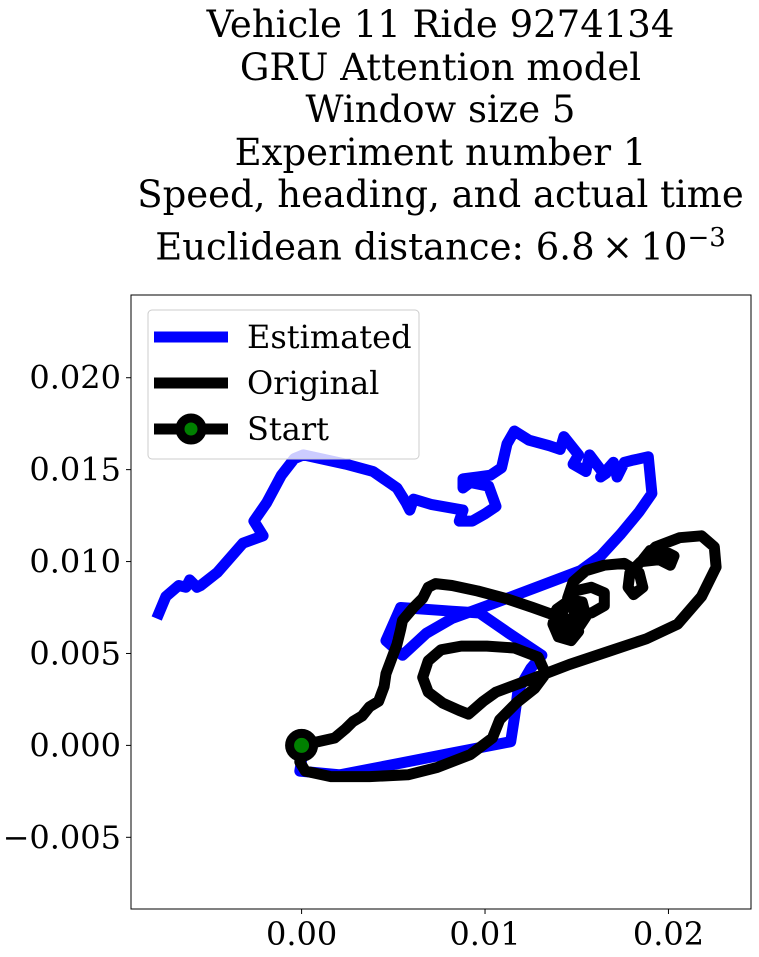 This screenshot has height=957, width=759. I want to click on x-tick-label: 0.02, so click(668, 934).